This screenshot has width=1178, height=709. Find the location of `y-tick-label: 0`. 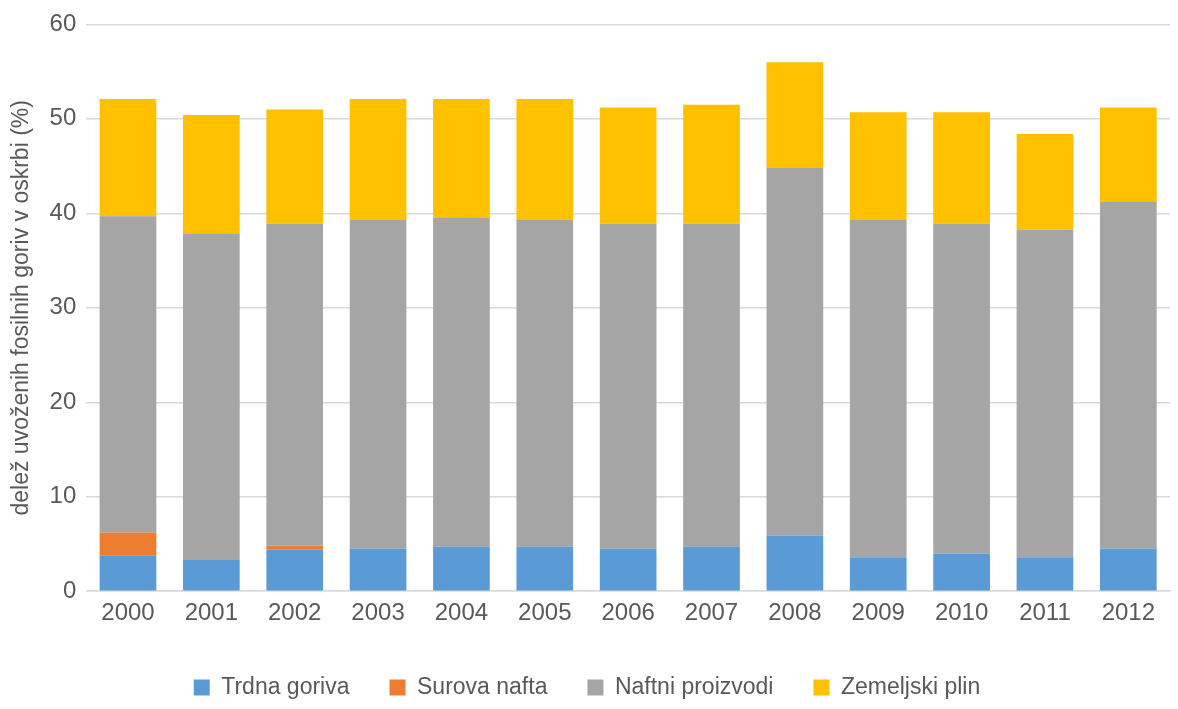

y-tick-label: 0 is located at coordinates (69, 589).